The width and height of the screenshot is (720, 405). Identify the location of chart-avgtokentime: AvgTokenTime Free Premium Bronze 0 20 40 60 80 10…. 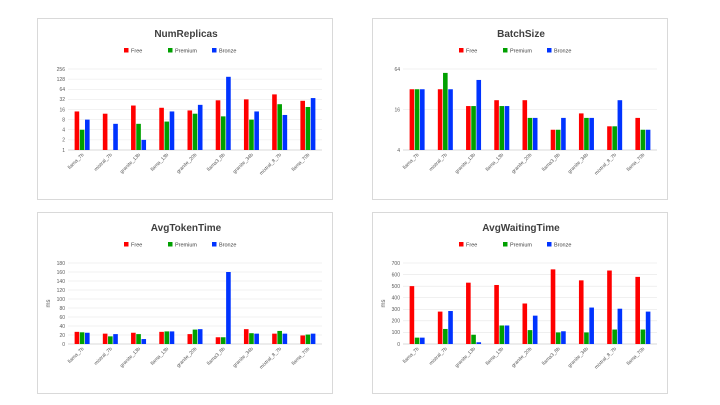
(184, 297).